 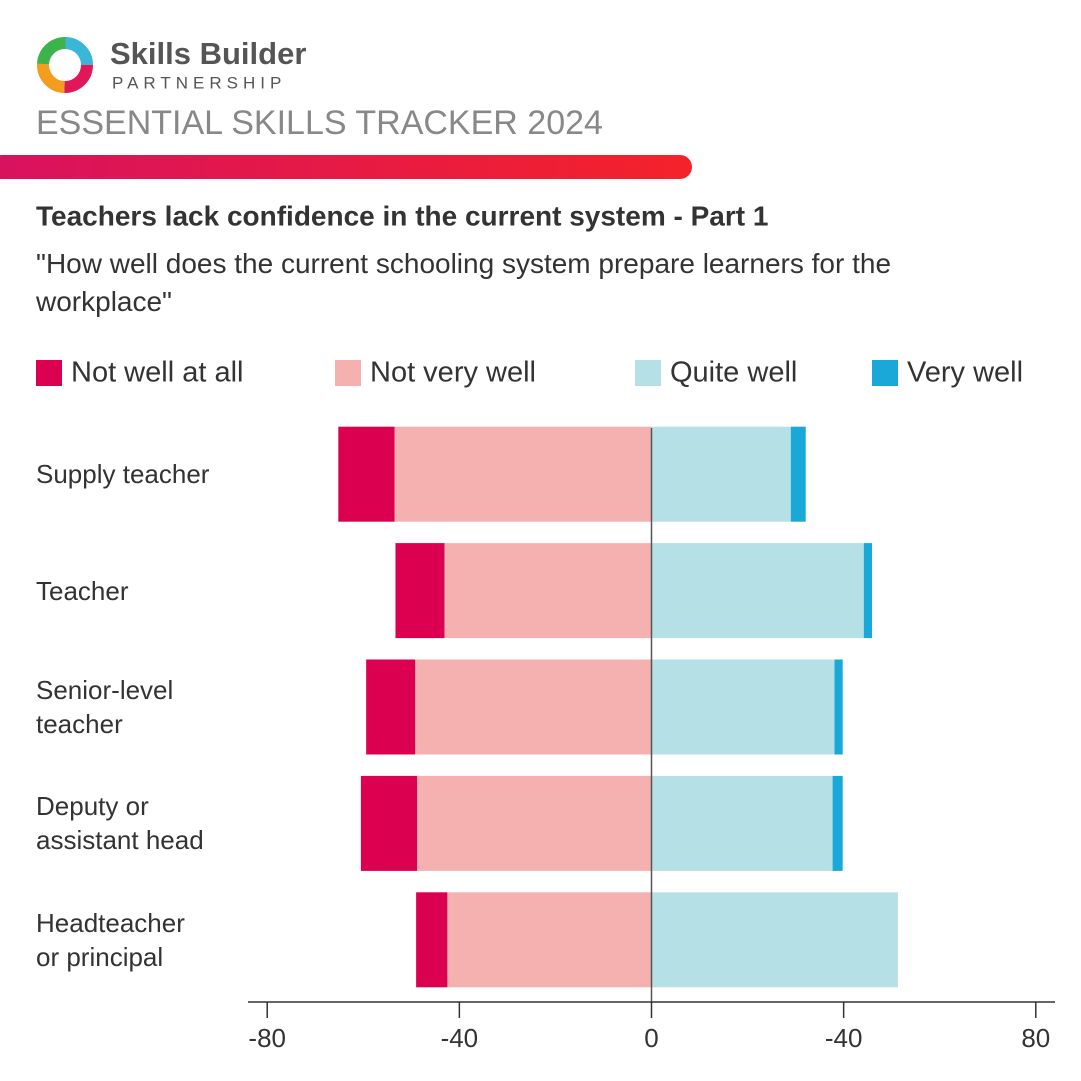 What do you see at coordinates (965, 373) in the screenshot?
I see `legend-label: Very well` at bounding box center [965, 373].